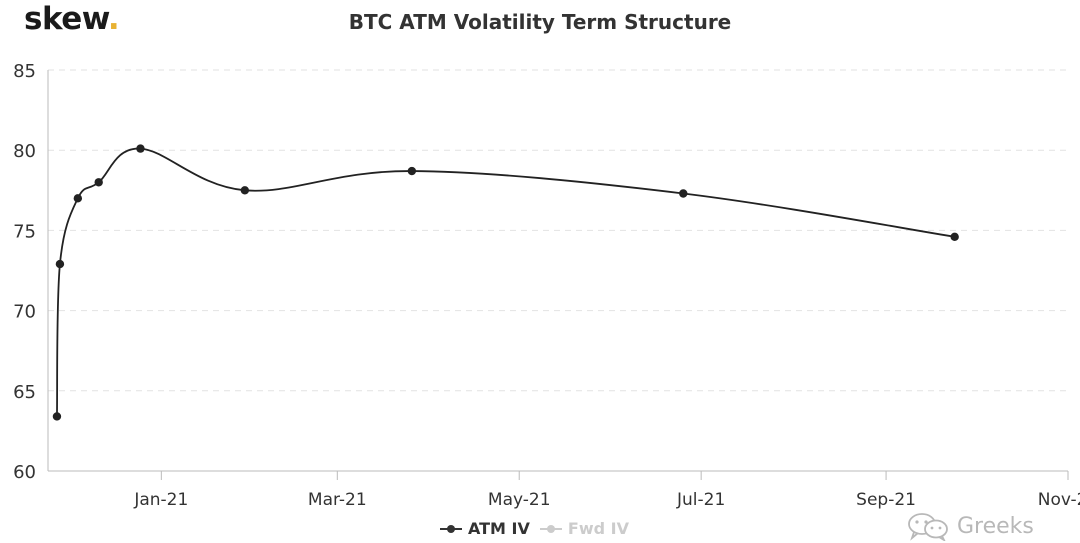 The height and width of the screenshot is (543, 1080). What do you see at coordinates (24, 231) in the screenshot?
I see `y-tick-label-75: 75` at bounding box center [24, 231].